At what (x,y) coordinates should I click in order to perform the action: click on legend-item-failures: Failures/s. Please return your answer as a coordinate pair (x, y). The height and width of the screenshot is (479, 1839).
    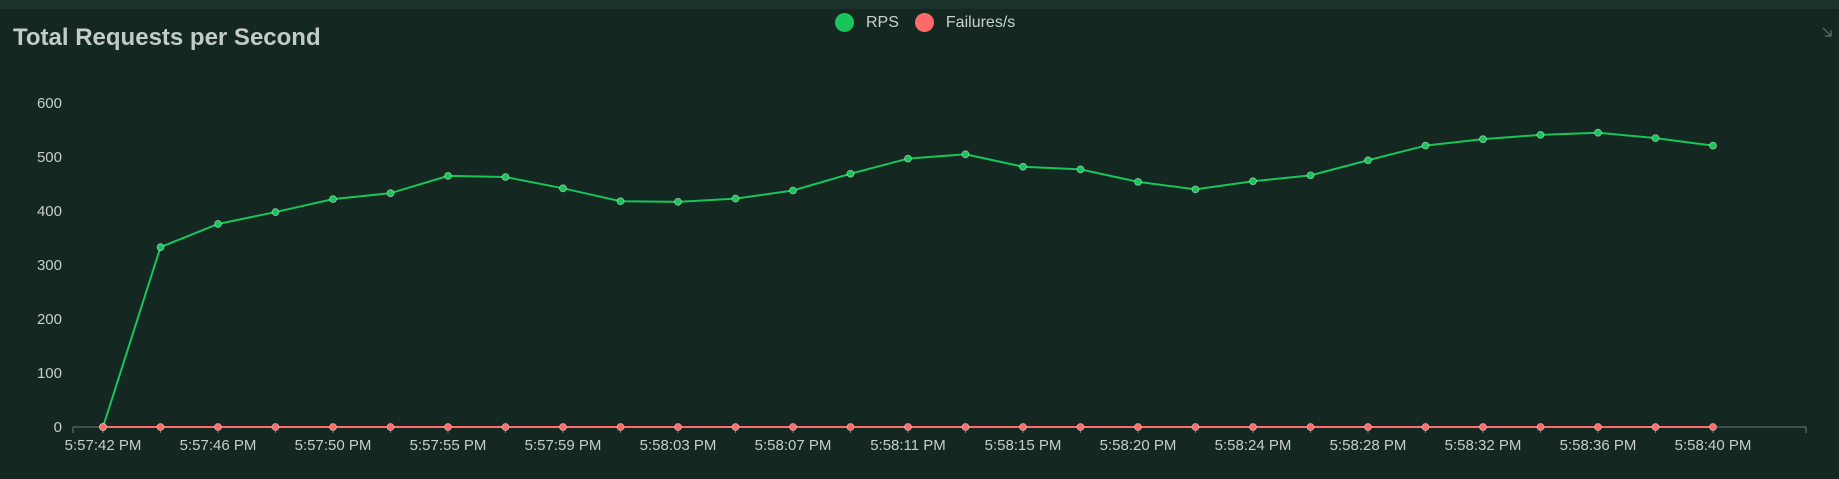
    Looking at the image, I should click on (965, 22).